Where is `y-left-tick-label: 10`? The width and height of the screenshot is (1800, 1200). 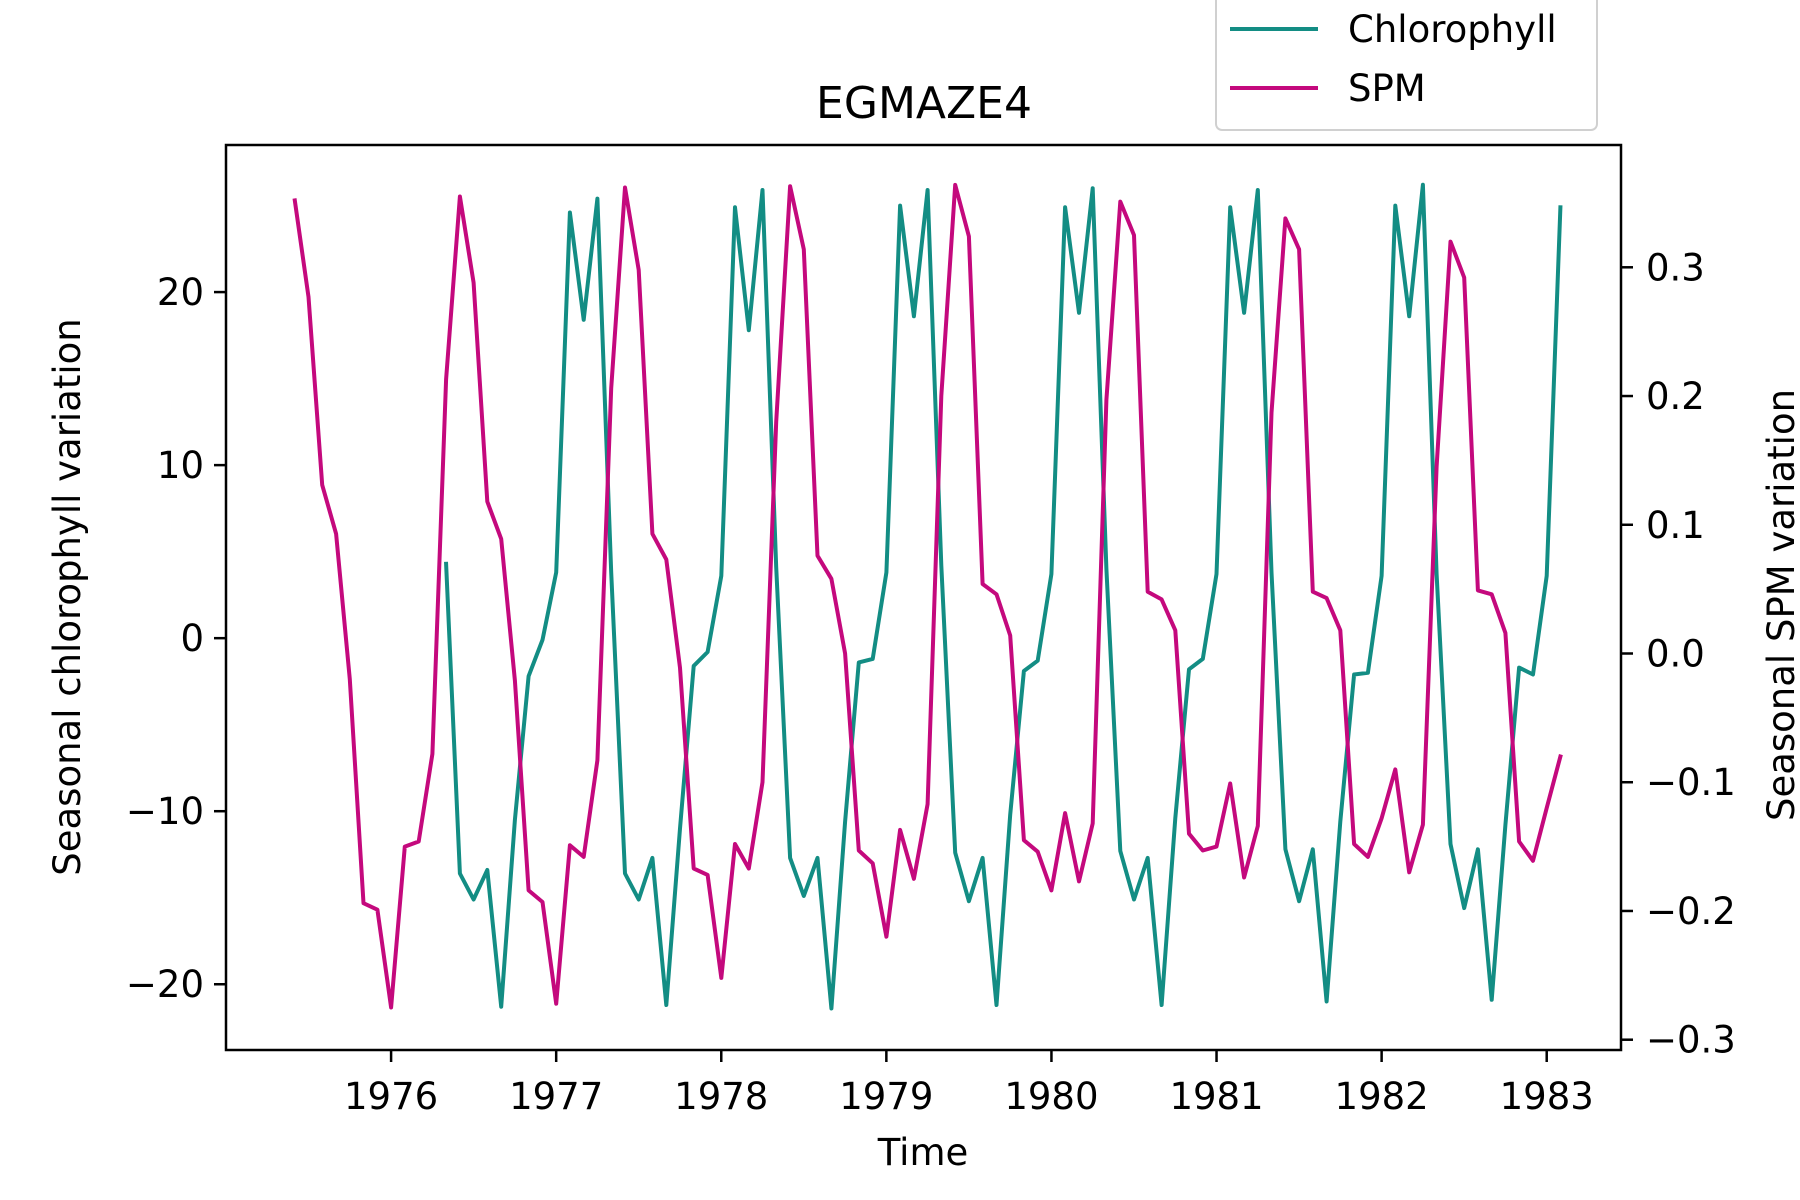
y-left-tick-label: 10 is located at coordinates (180, 465).